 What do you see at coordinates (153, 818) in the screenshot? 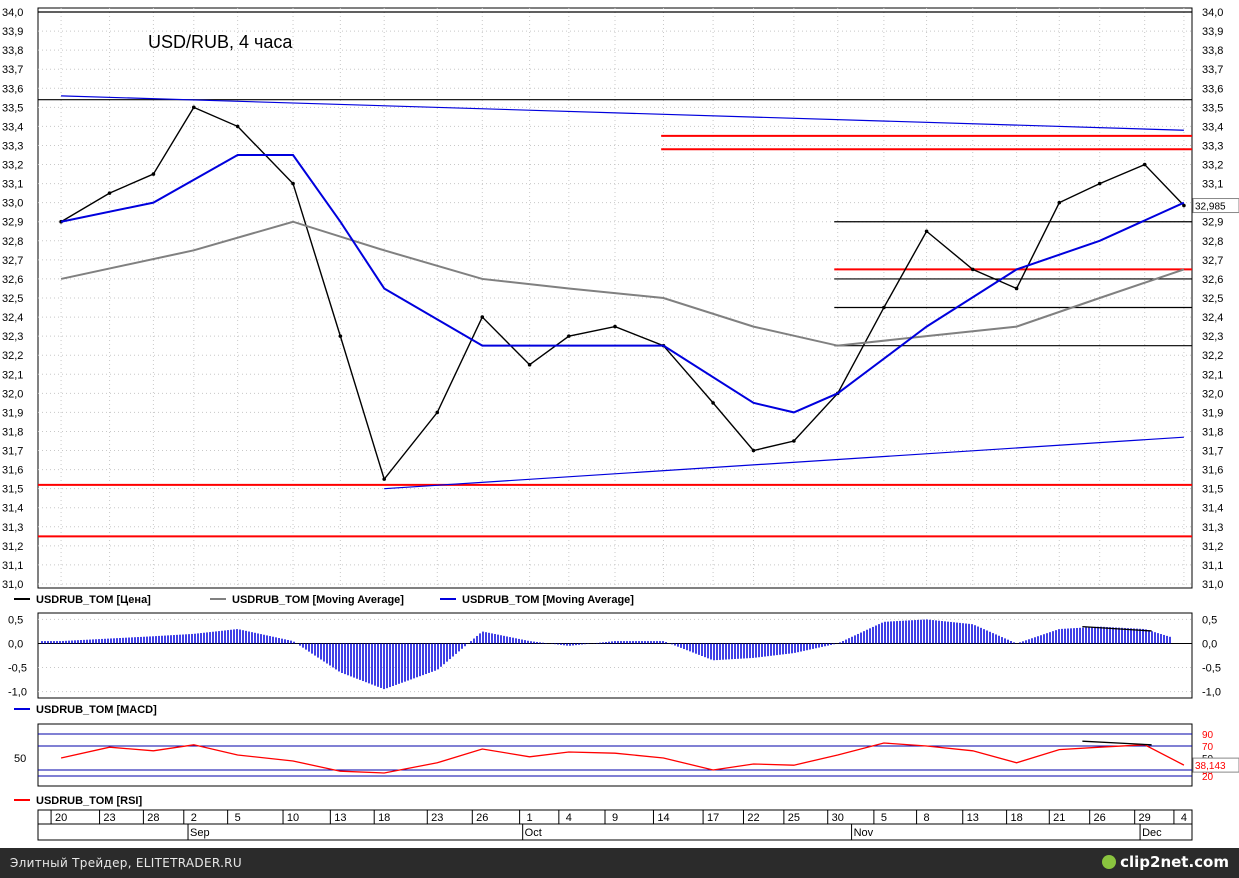
I see `x-day-label: 28` at bounding box center [153, 818].